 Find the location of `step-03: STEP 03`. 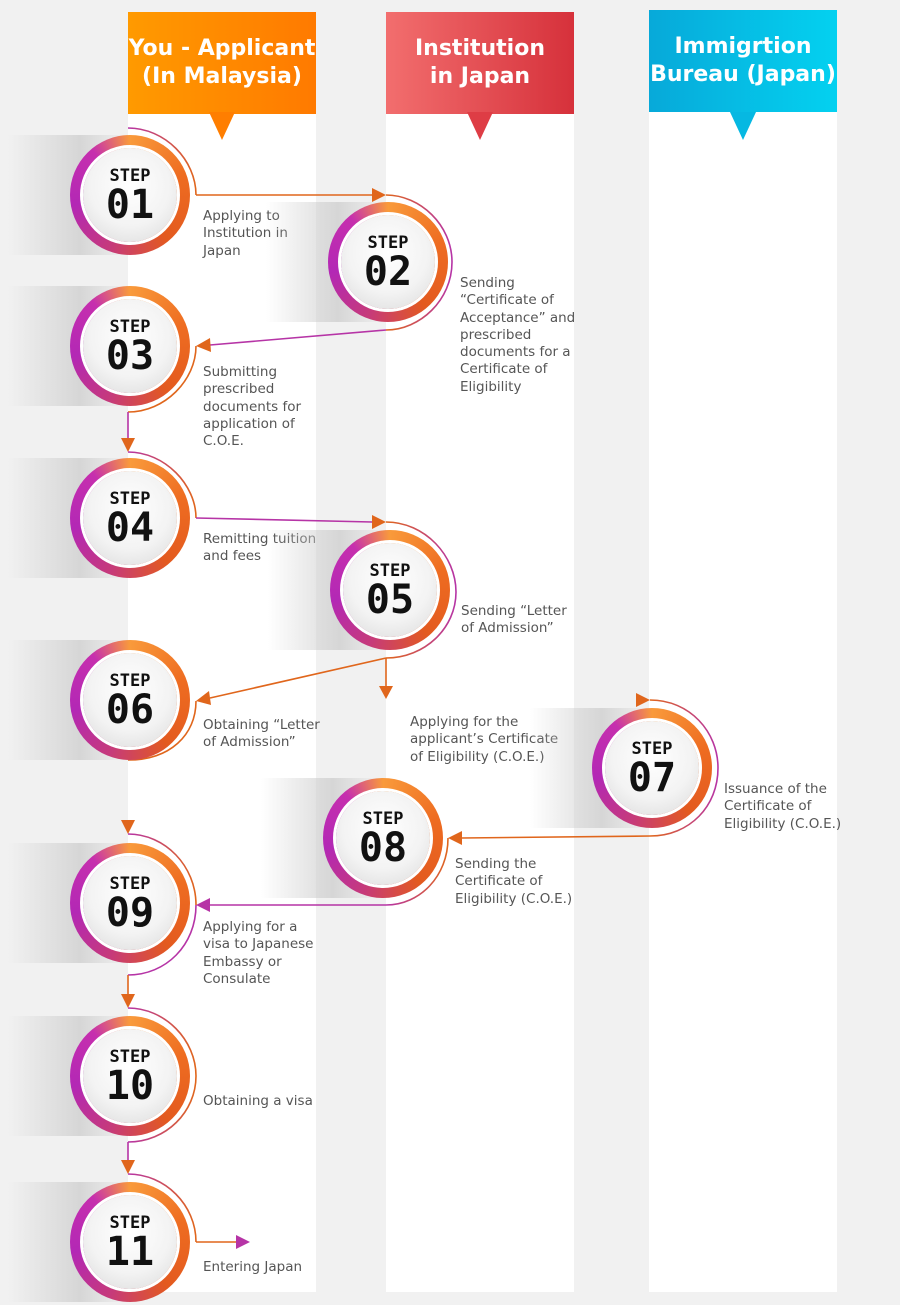

step-03: STEP 03 is located at coordinates (99, 346).